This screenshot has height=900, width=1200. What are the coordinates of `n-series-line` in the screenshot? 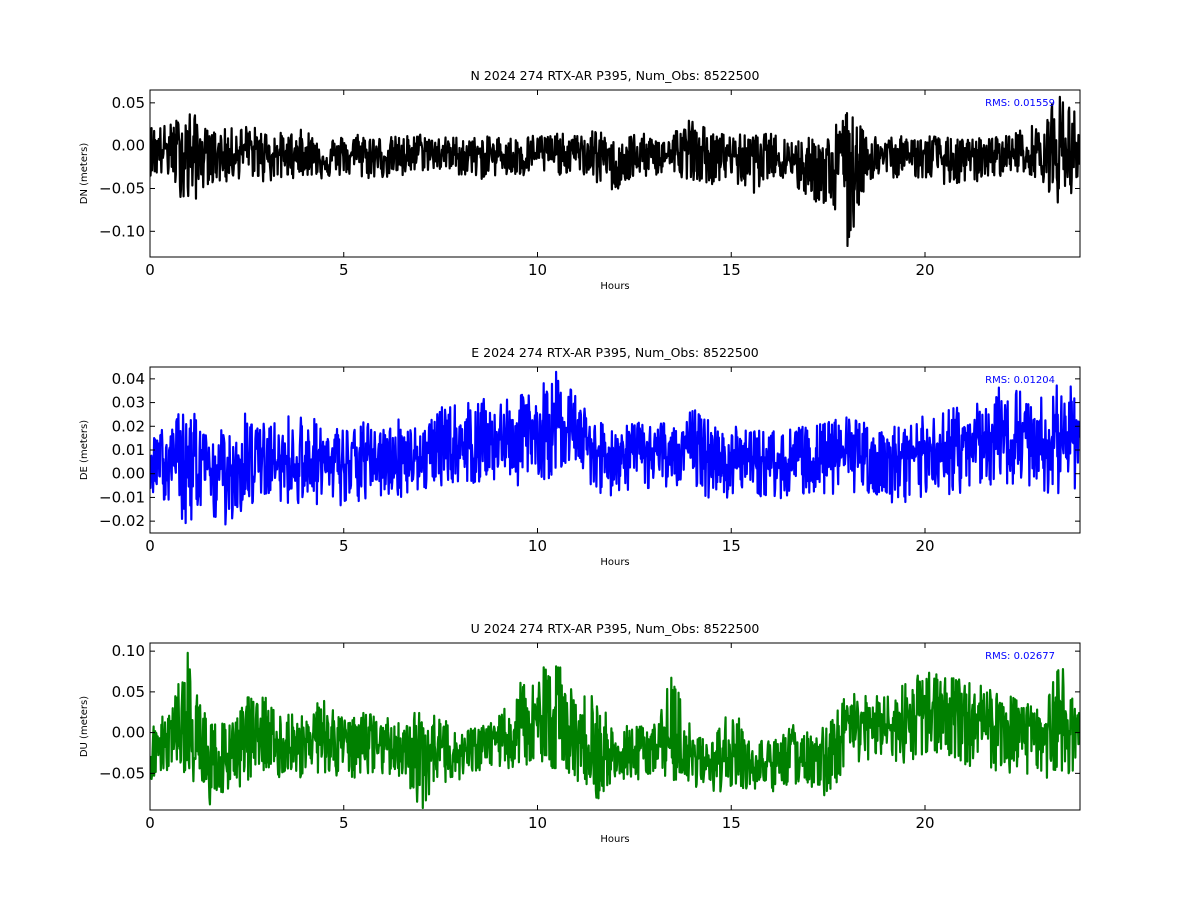 It's located at (615, 171).